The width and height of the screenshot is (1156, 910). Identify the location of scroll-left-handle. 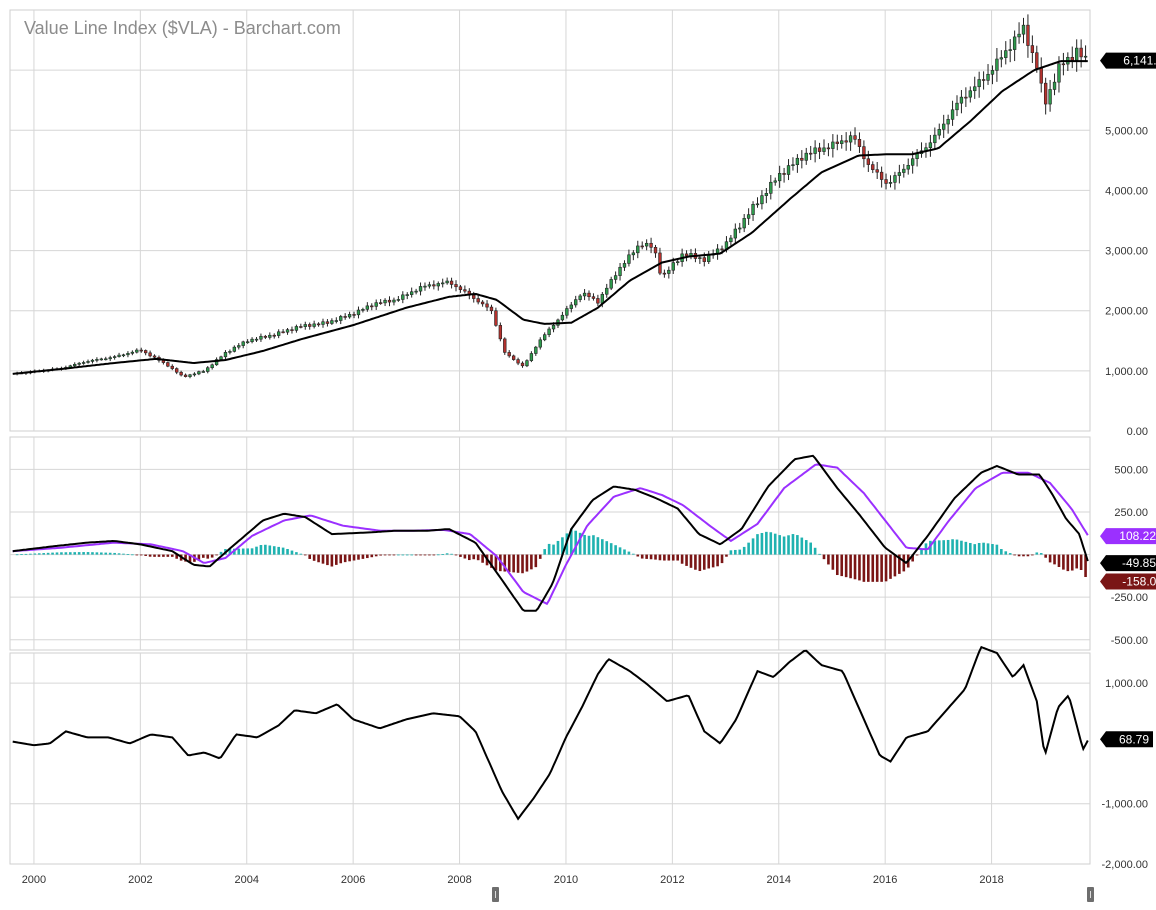
(495, 894).